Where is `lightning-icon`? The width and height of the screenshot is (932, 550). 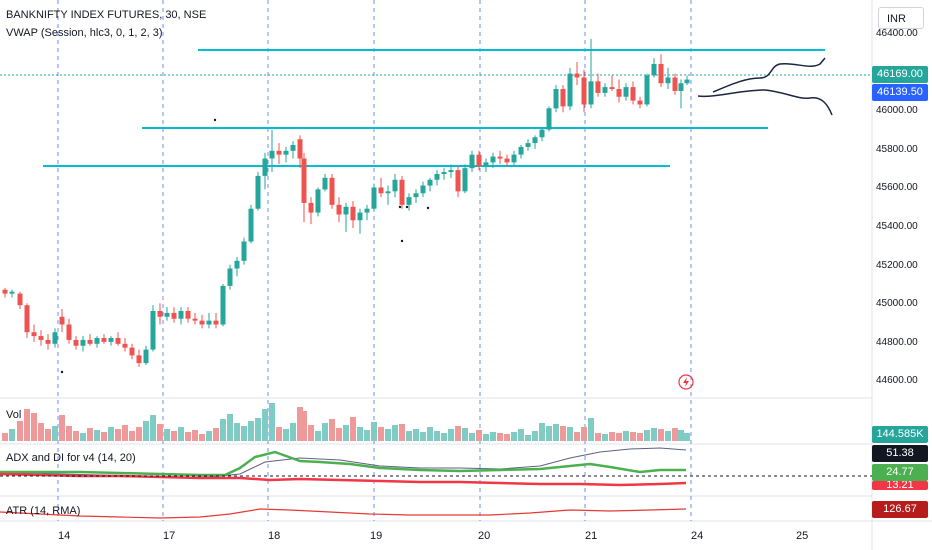 lightning-icon is located at coordinates (686, 382).